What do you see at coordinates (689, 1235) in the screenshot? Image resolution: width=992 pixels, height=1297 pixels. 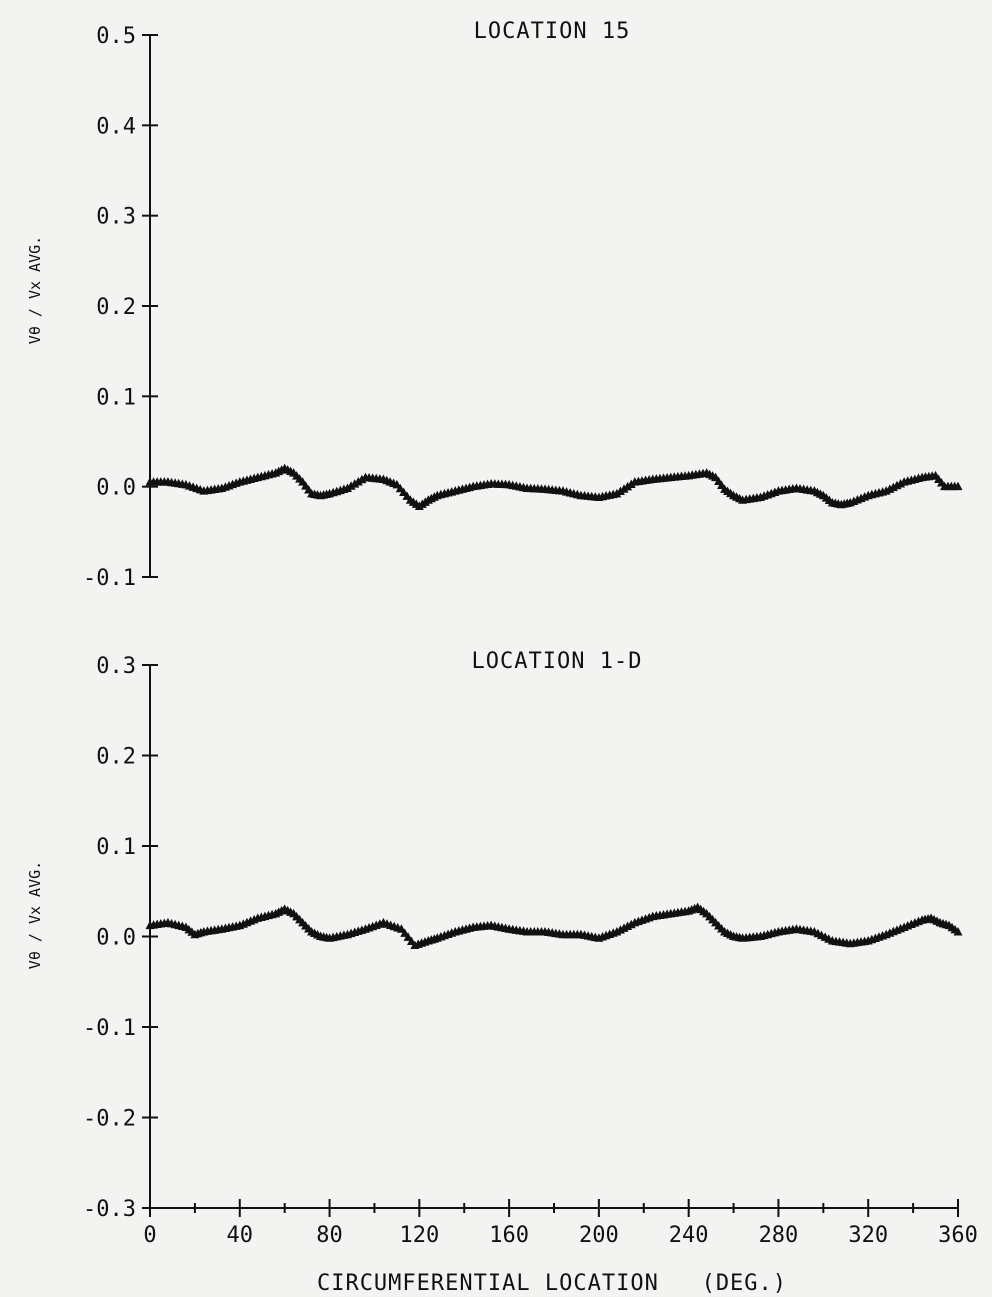 I see `x-tick-label: 240` at bounding box center [689, 1235].